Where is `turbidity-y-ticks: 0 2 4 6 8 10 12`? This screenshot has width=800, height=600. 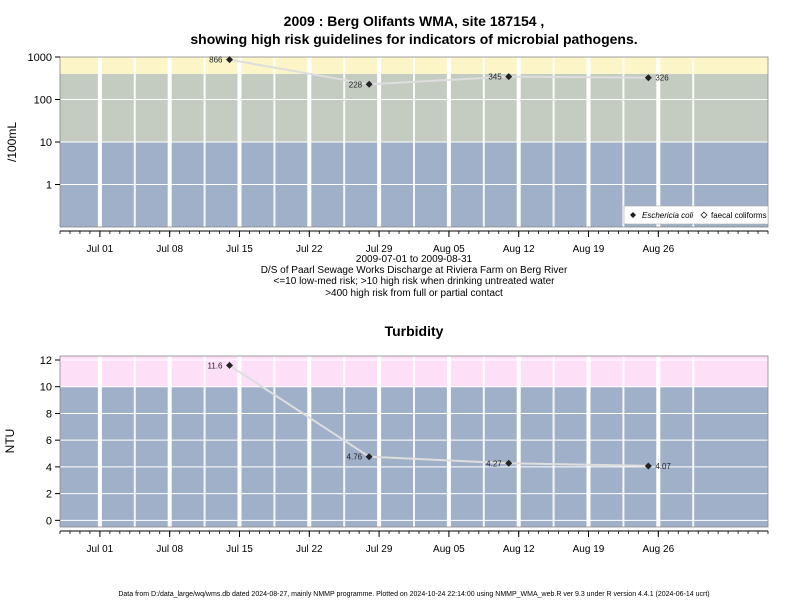
turbidity-y-ticks: 0 2 4 6 8 10 12 is located at coordinates (50, 441).